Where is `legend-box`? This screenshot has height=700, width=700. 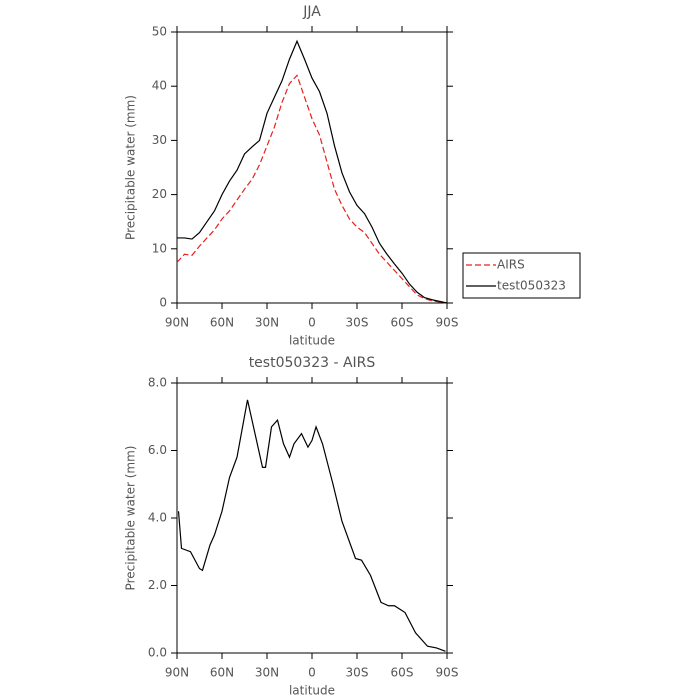 legend-box is located at coordinates (521, 275).